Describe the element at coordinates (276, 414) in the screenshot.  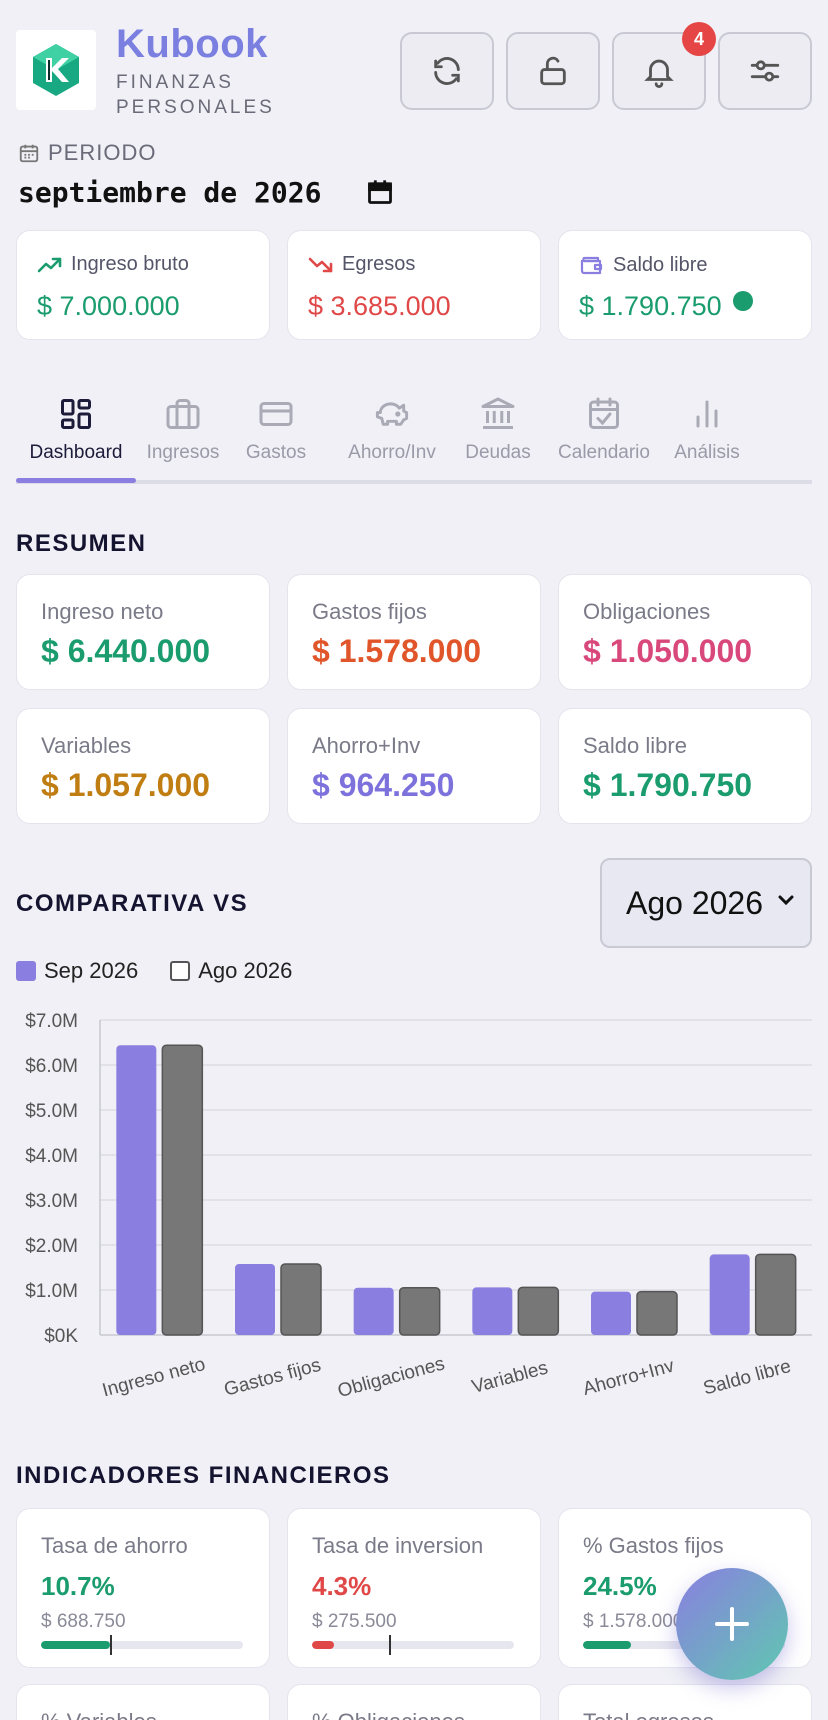
I see `credit-card-icon` at that location.